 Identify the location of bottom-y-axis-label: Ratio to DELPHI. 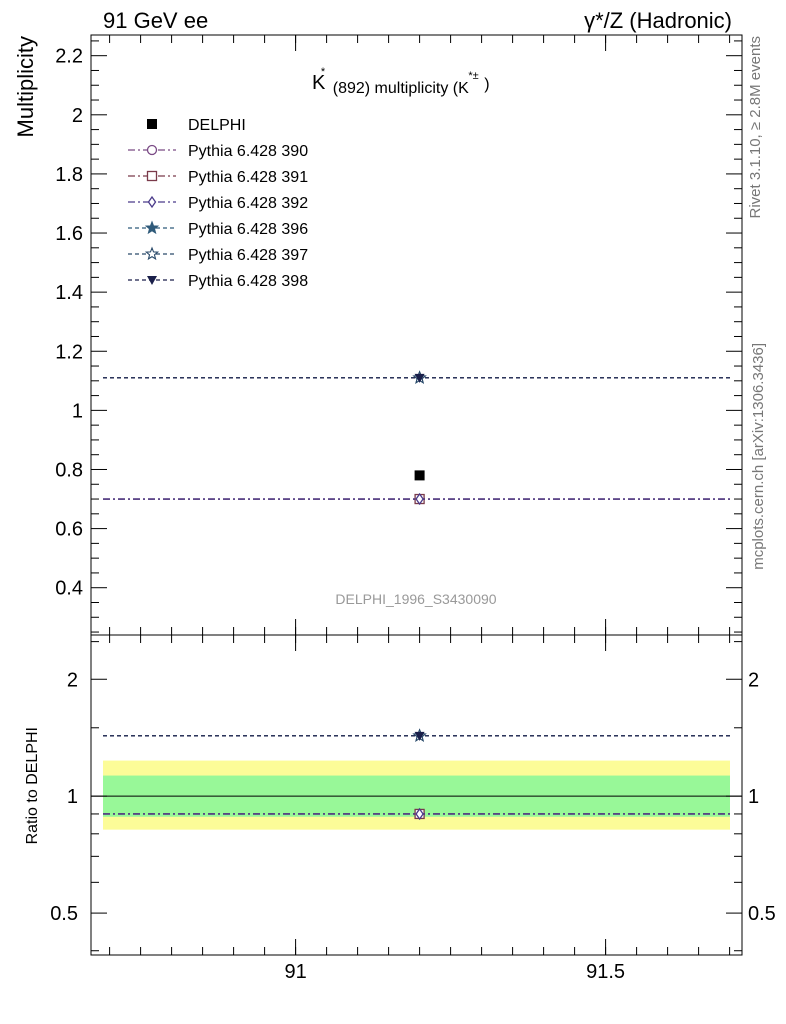
(32, 785).